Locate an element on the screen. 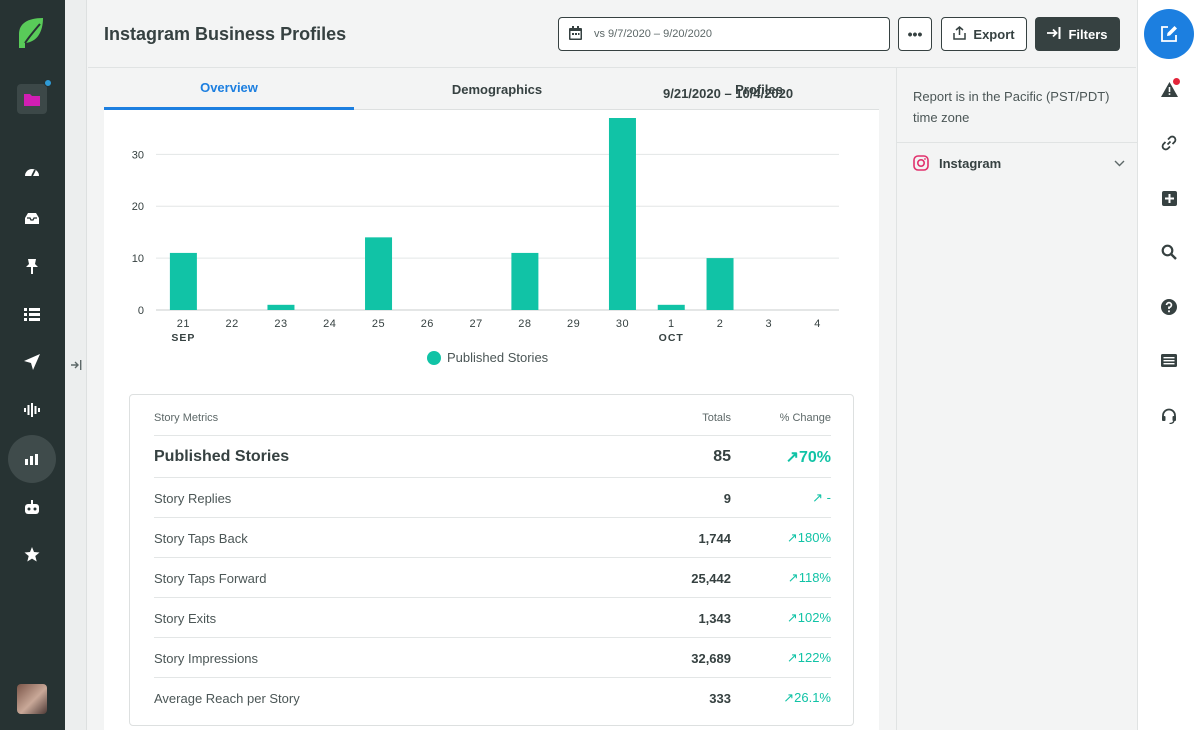 The image size is (1200, 730). support-headset-icon is located at coordinates (1169, 416).